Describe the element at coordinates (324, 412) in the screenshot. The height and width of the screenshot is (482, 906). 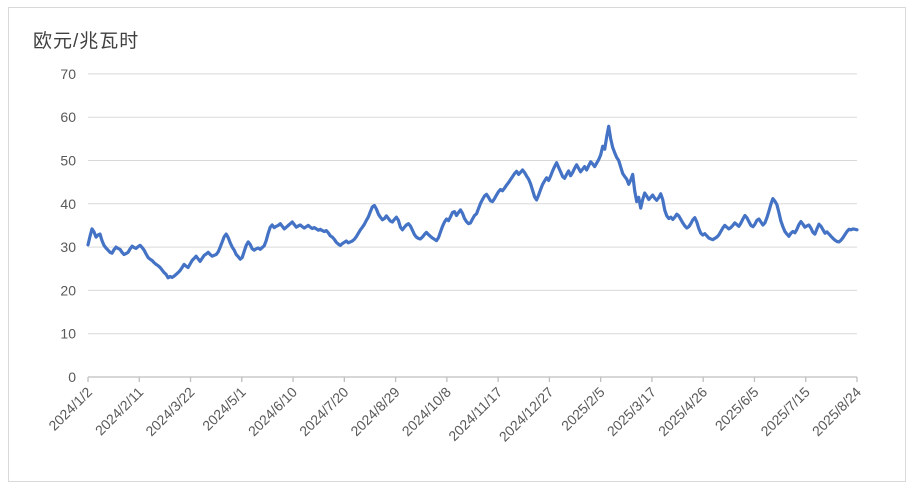
I see `x-axis-tick-label: 2024/7/20` at that location.